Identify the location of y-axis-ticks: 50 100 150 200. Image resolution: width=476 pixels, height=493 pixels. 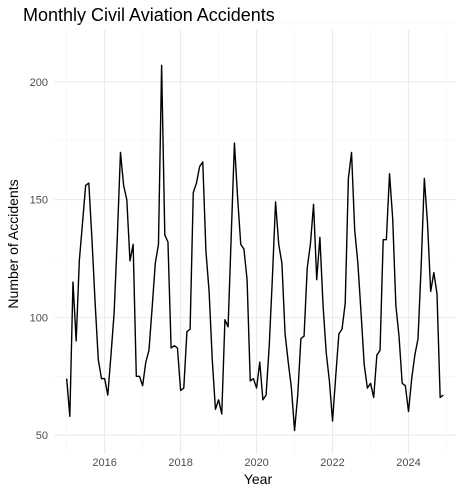
(39, 259).